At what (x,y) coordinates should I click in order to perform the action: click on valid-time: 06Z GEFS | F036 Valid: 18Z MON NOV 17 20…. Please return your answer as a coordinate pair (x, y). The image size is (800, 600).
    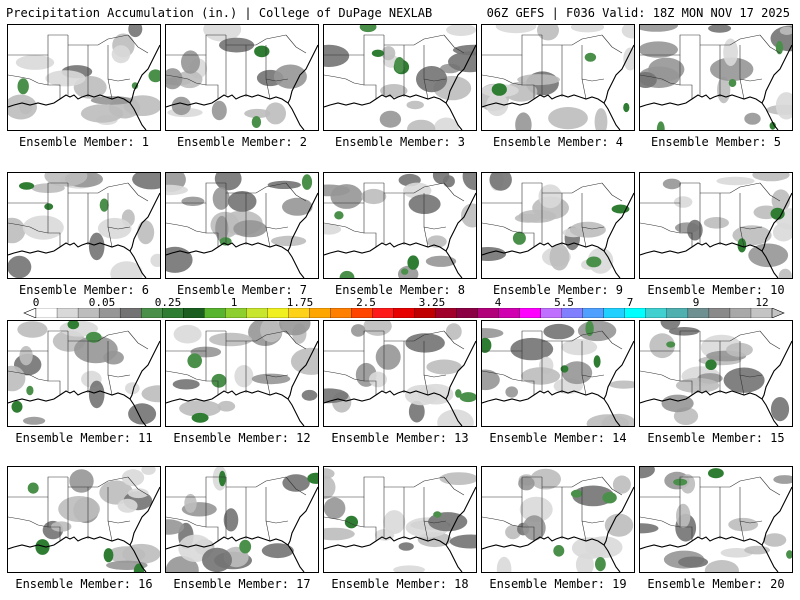
    Looking at the image, I should click on (638, 13).